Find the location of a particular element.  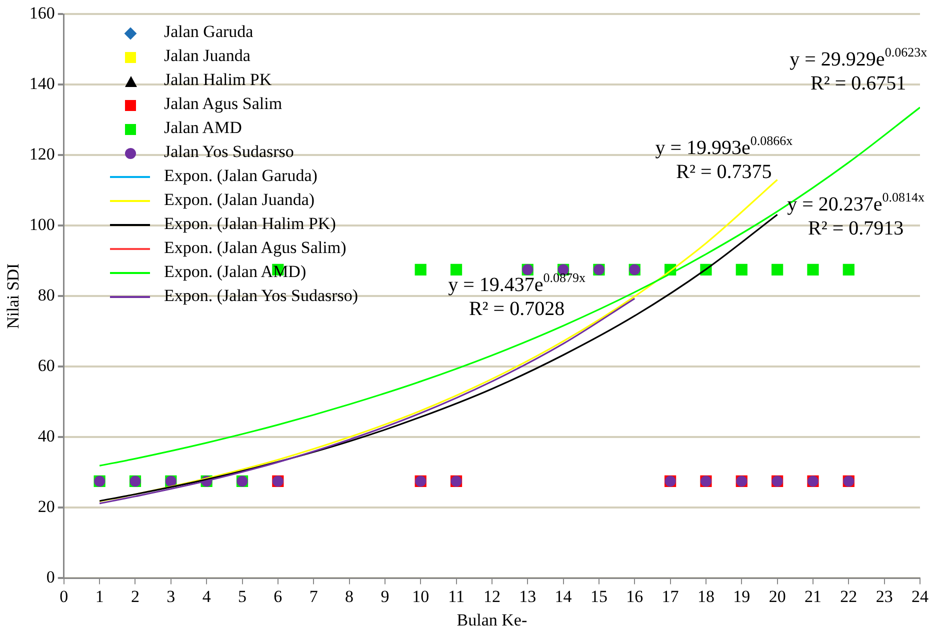

x-tick-label: 12 is located at coordinates (491, 596).